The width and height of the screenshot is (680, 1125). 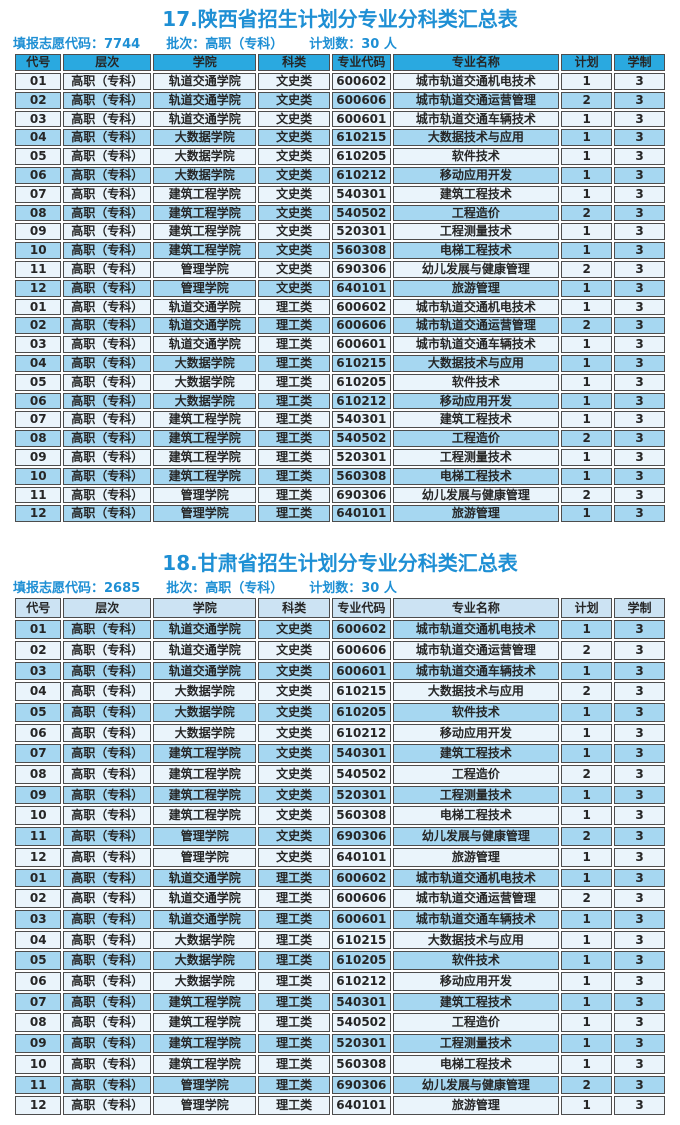 I want to click on major-code-cell: 540502, so click(x=361, y=438).